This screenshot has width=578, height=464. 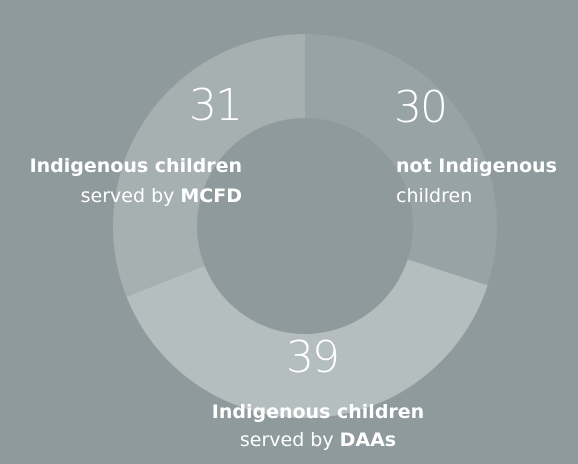 I want to click on label-plain: children, so click(x=434, y=196).